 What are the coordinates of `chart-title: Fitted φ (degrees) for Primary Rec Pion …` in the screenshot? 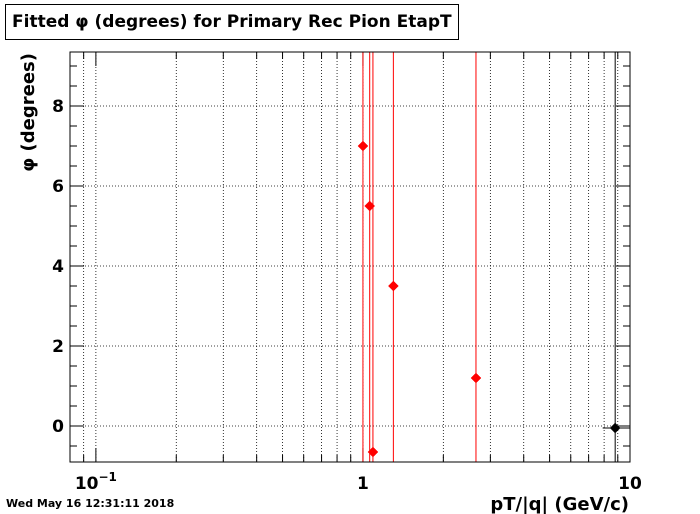 It's located at (232, 22).